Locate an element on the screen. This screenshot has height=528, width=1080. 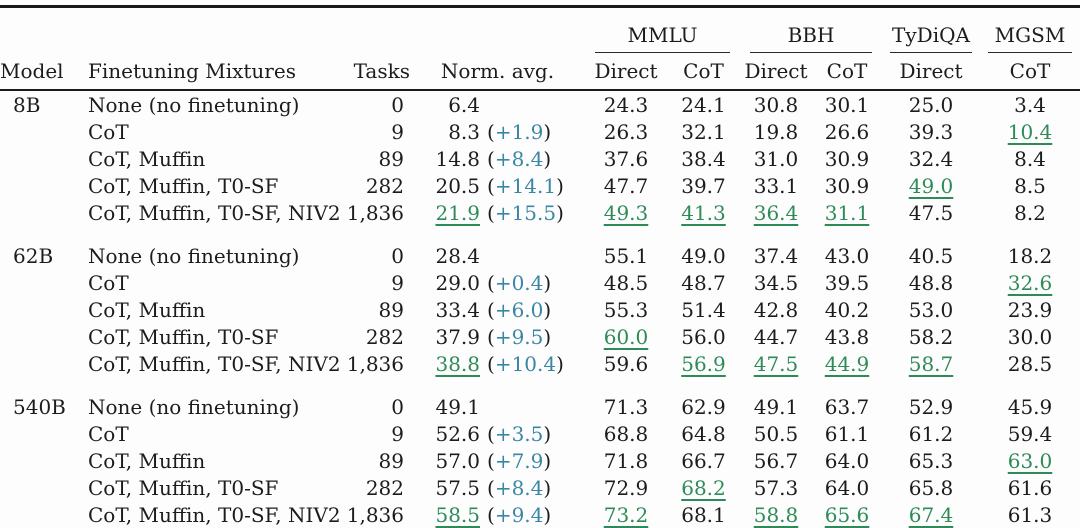
cell-score: 72.9 is located at coordinates (626, 487).